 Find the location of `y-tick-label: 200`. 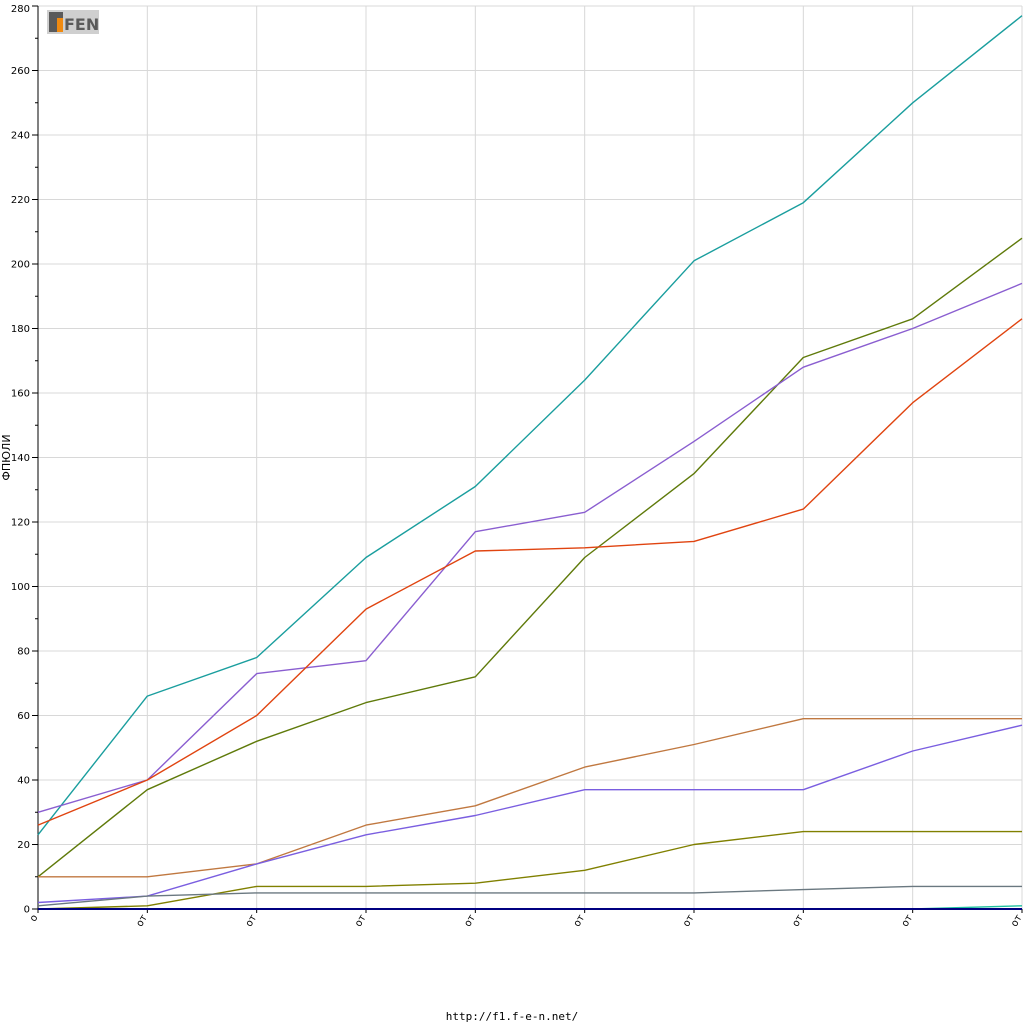

y-tick-label: 200 is located at coordinates (20, 265).